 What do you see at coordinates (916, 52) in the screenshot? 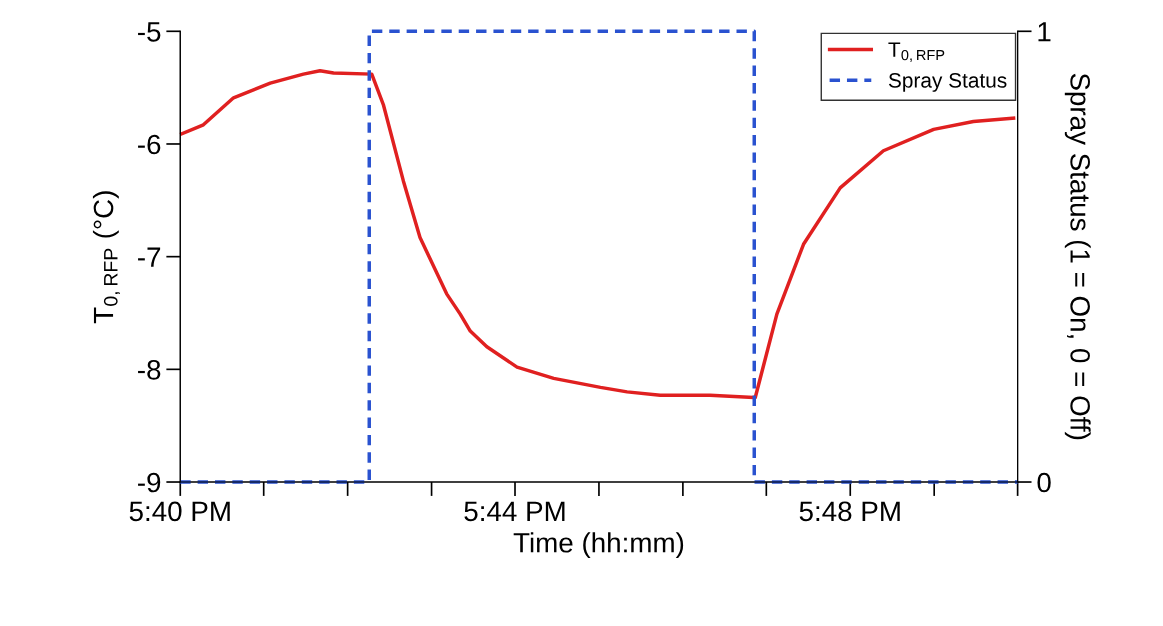
I see `legend-label: T$_{0,RFP}$` at bounding box center [916, 52].